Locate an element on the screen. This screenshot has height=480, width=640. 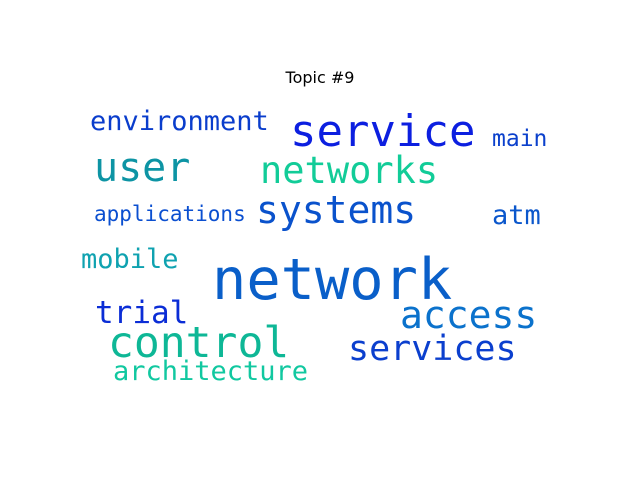
word-network: network is located at coordinates (332, 280).